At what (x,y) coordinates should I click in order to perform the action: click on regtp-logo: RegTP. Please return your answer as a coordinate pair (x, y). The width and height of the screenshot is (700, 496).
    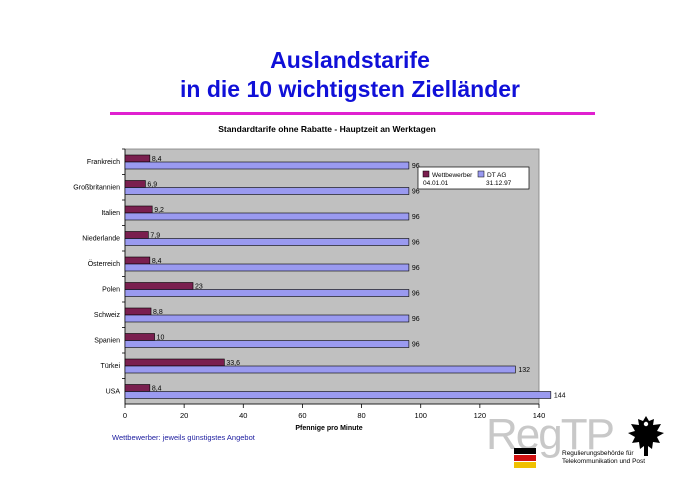
    Looking at the image, I should click on (550, 435).